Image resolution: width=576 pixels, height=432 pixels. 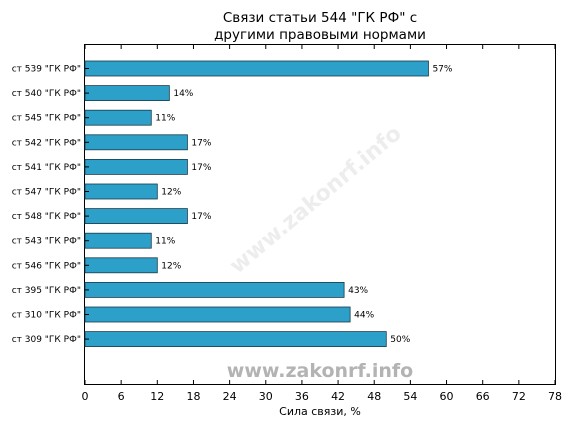 I want to click on value-label: 57%, so click(x=442, y=70).